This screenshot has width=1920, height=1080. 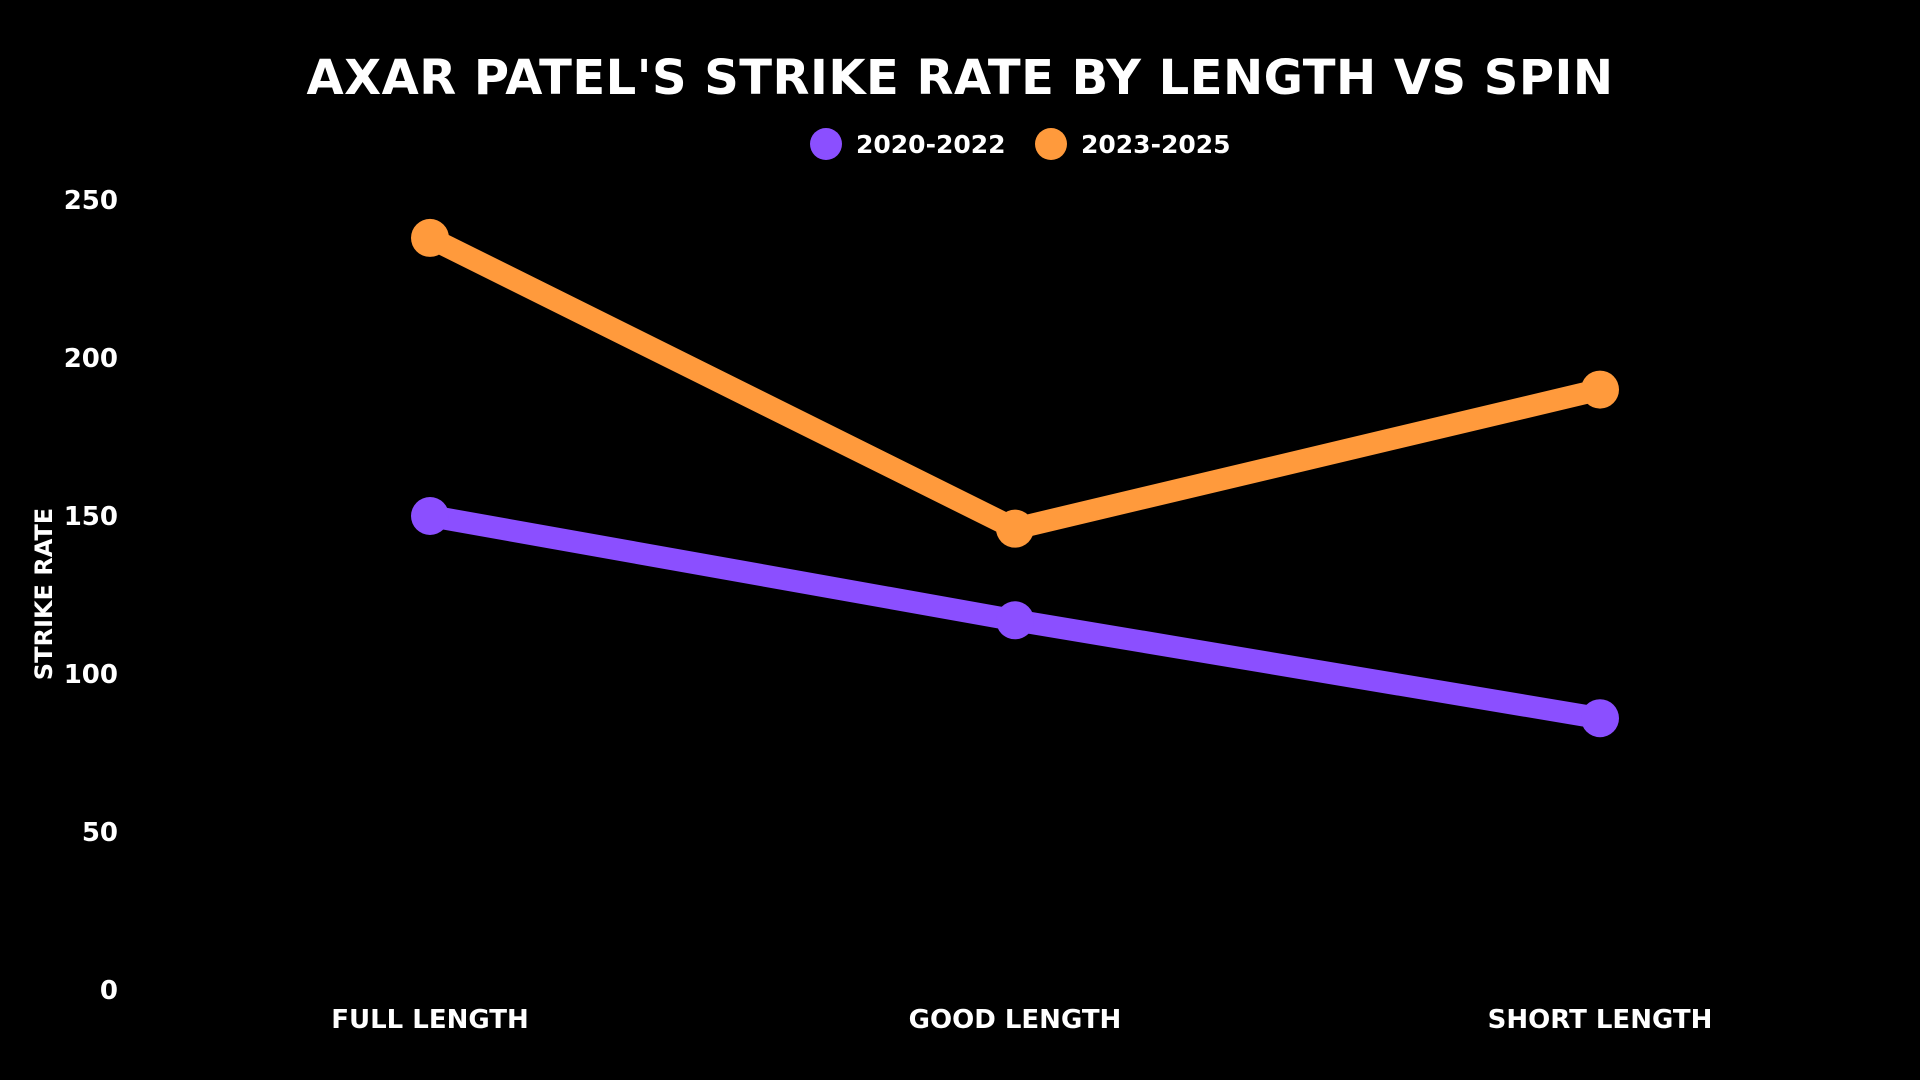 I want to click on legend-item-2023-2025: 2023-2025, so click(x=1133, y=144).